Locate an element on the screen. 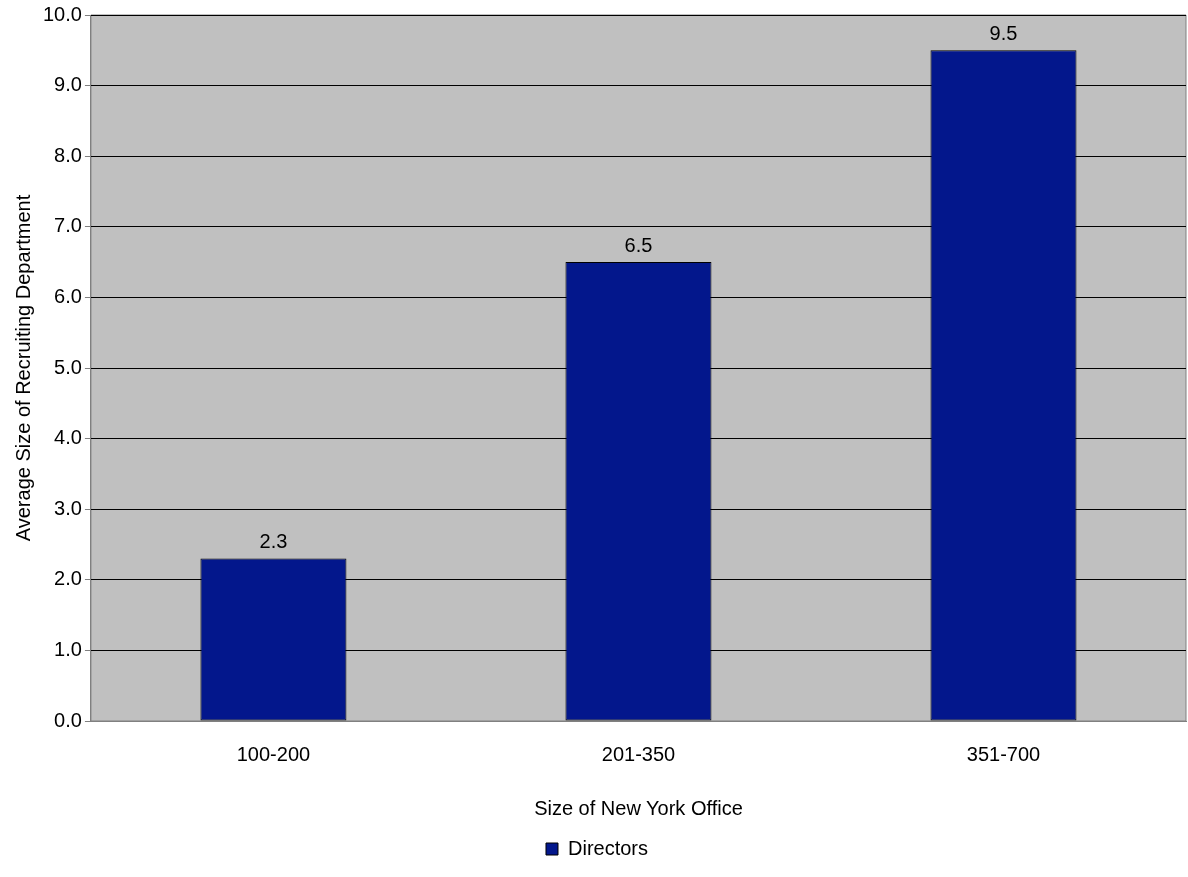 Image resolution: width=1188 pixels, height=877 pixels. data-label: 9.5 is located at coordinates (1003, 32).